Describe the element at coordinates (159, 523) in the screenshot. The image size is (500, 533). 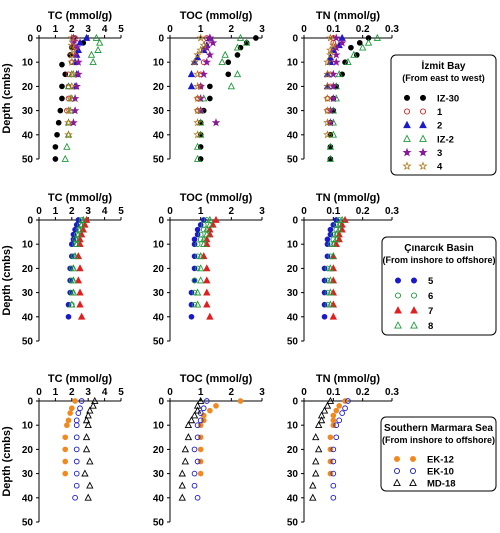
I see `y-tick-label: 50` at that location.